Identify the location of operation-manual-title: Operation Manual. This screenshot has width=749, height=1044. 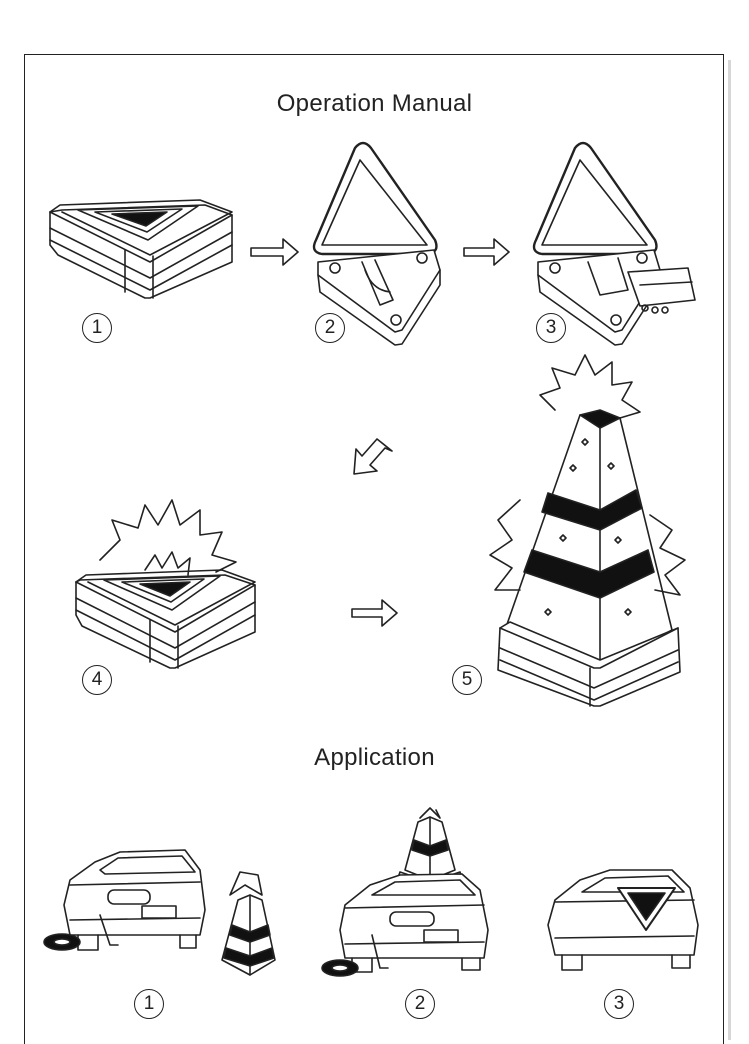
(374, 103).